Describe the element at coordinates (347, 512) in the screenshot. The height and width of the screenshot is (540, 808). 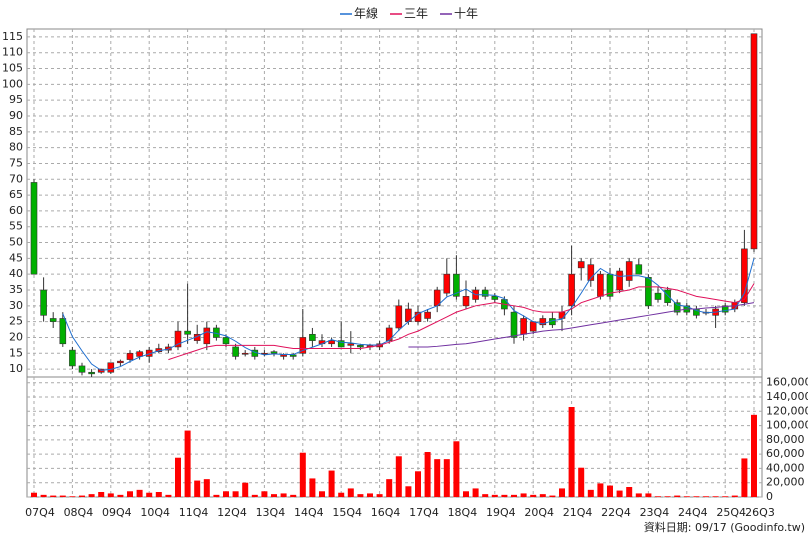
I see `x-tick-label: 15Q4` at that location.